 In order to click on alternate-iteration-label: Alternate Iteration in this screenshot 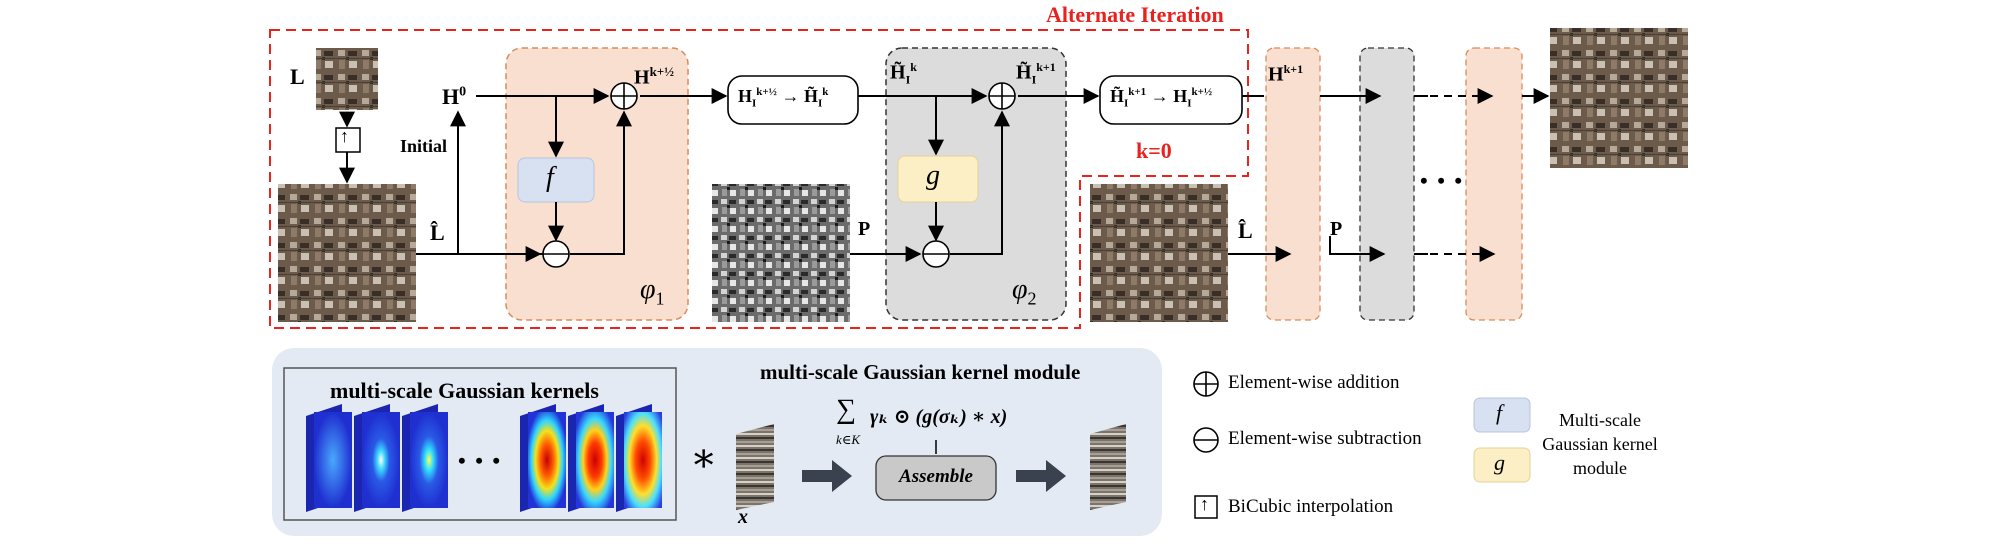, I will do `click(1135, 14)`.